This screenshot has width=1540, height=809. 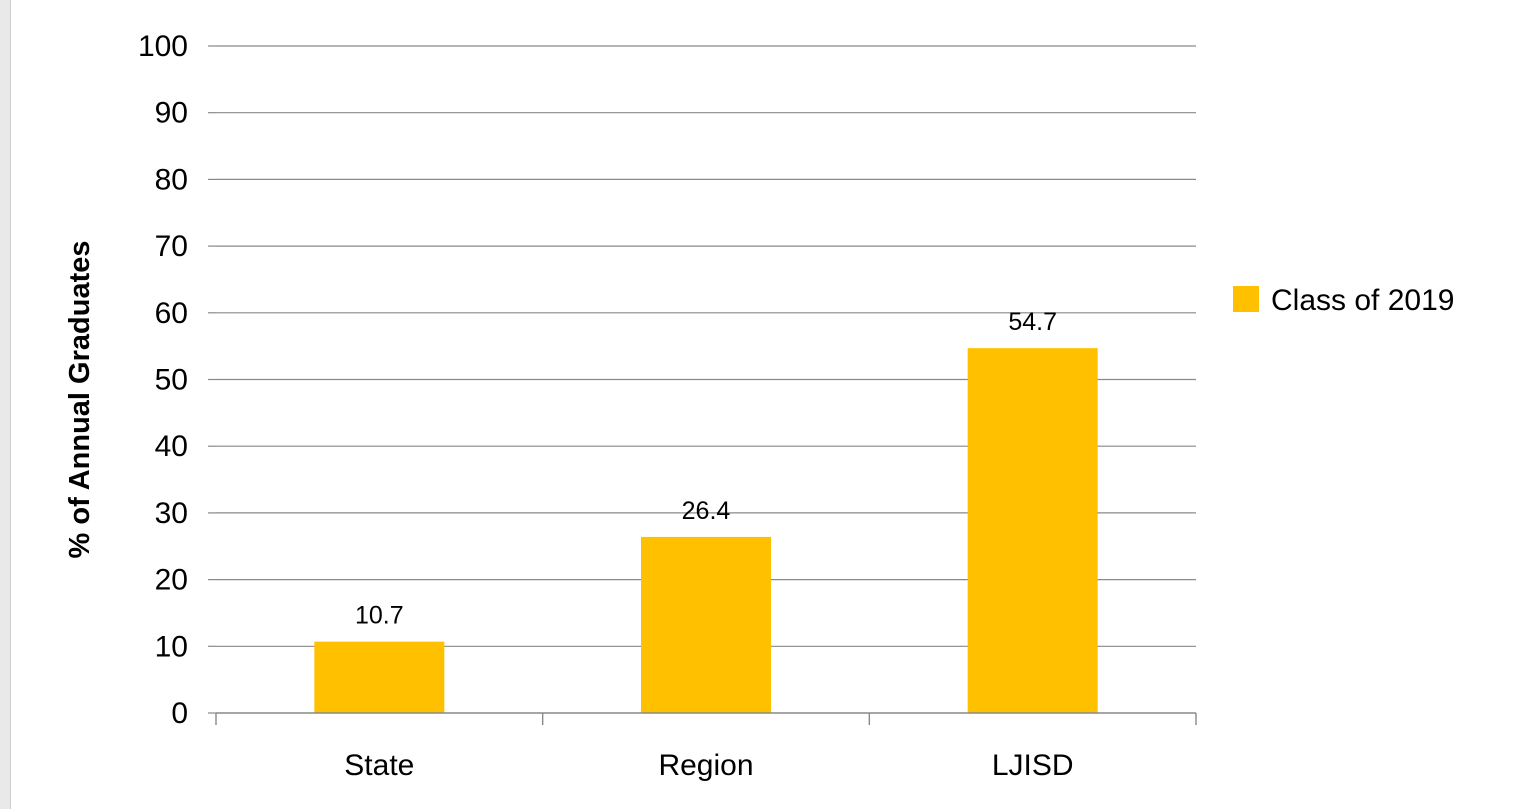 I want to click on data-label: 26.4, so click(x=706, y=511).